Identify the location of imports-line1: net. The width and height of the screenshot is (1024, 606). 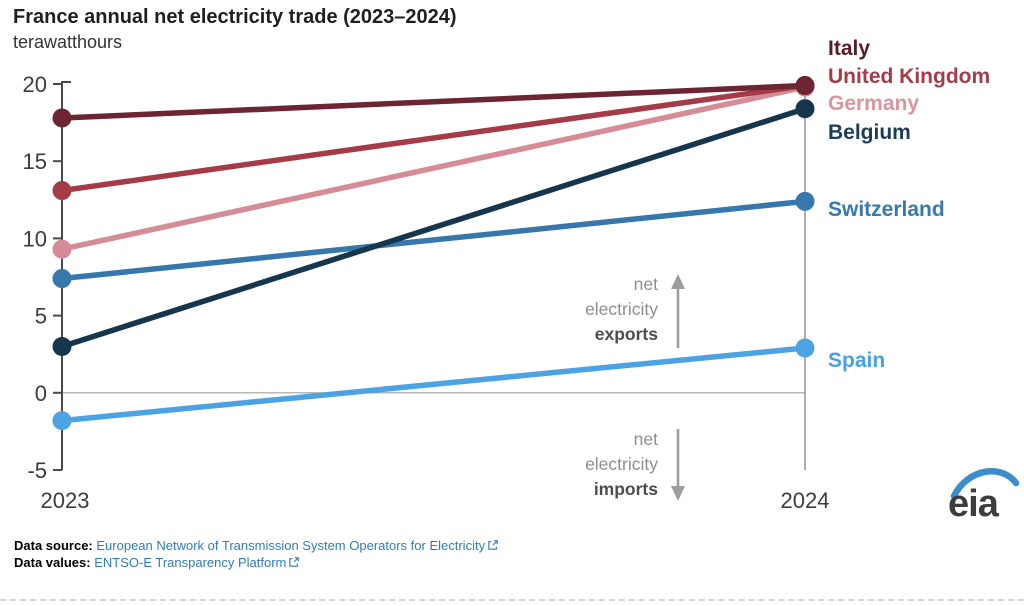
(645, 439).